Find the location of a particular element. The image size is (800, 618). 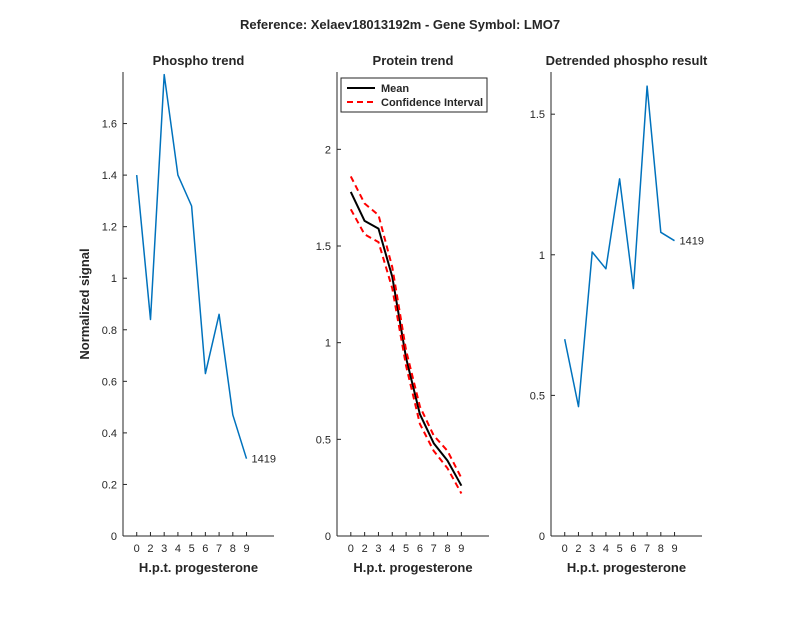

y-tick-label: 1.4 is located at coordinates (109, 176).